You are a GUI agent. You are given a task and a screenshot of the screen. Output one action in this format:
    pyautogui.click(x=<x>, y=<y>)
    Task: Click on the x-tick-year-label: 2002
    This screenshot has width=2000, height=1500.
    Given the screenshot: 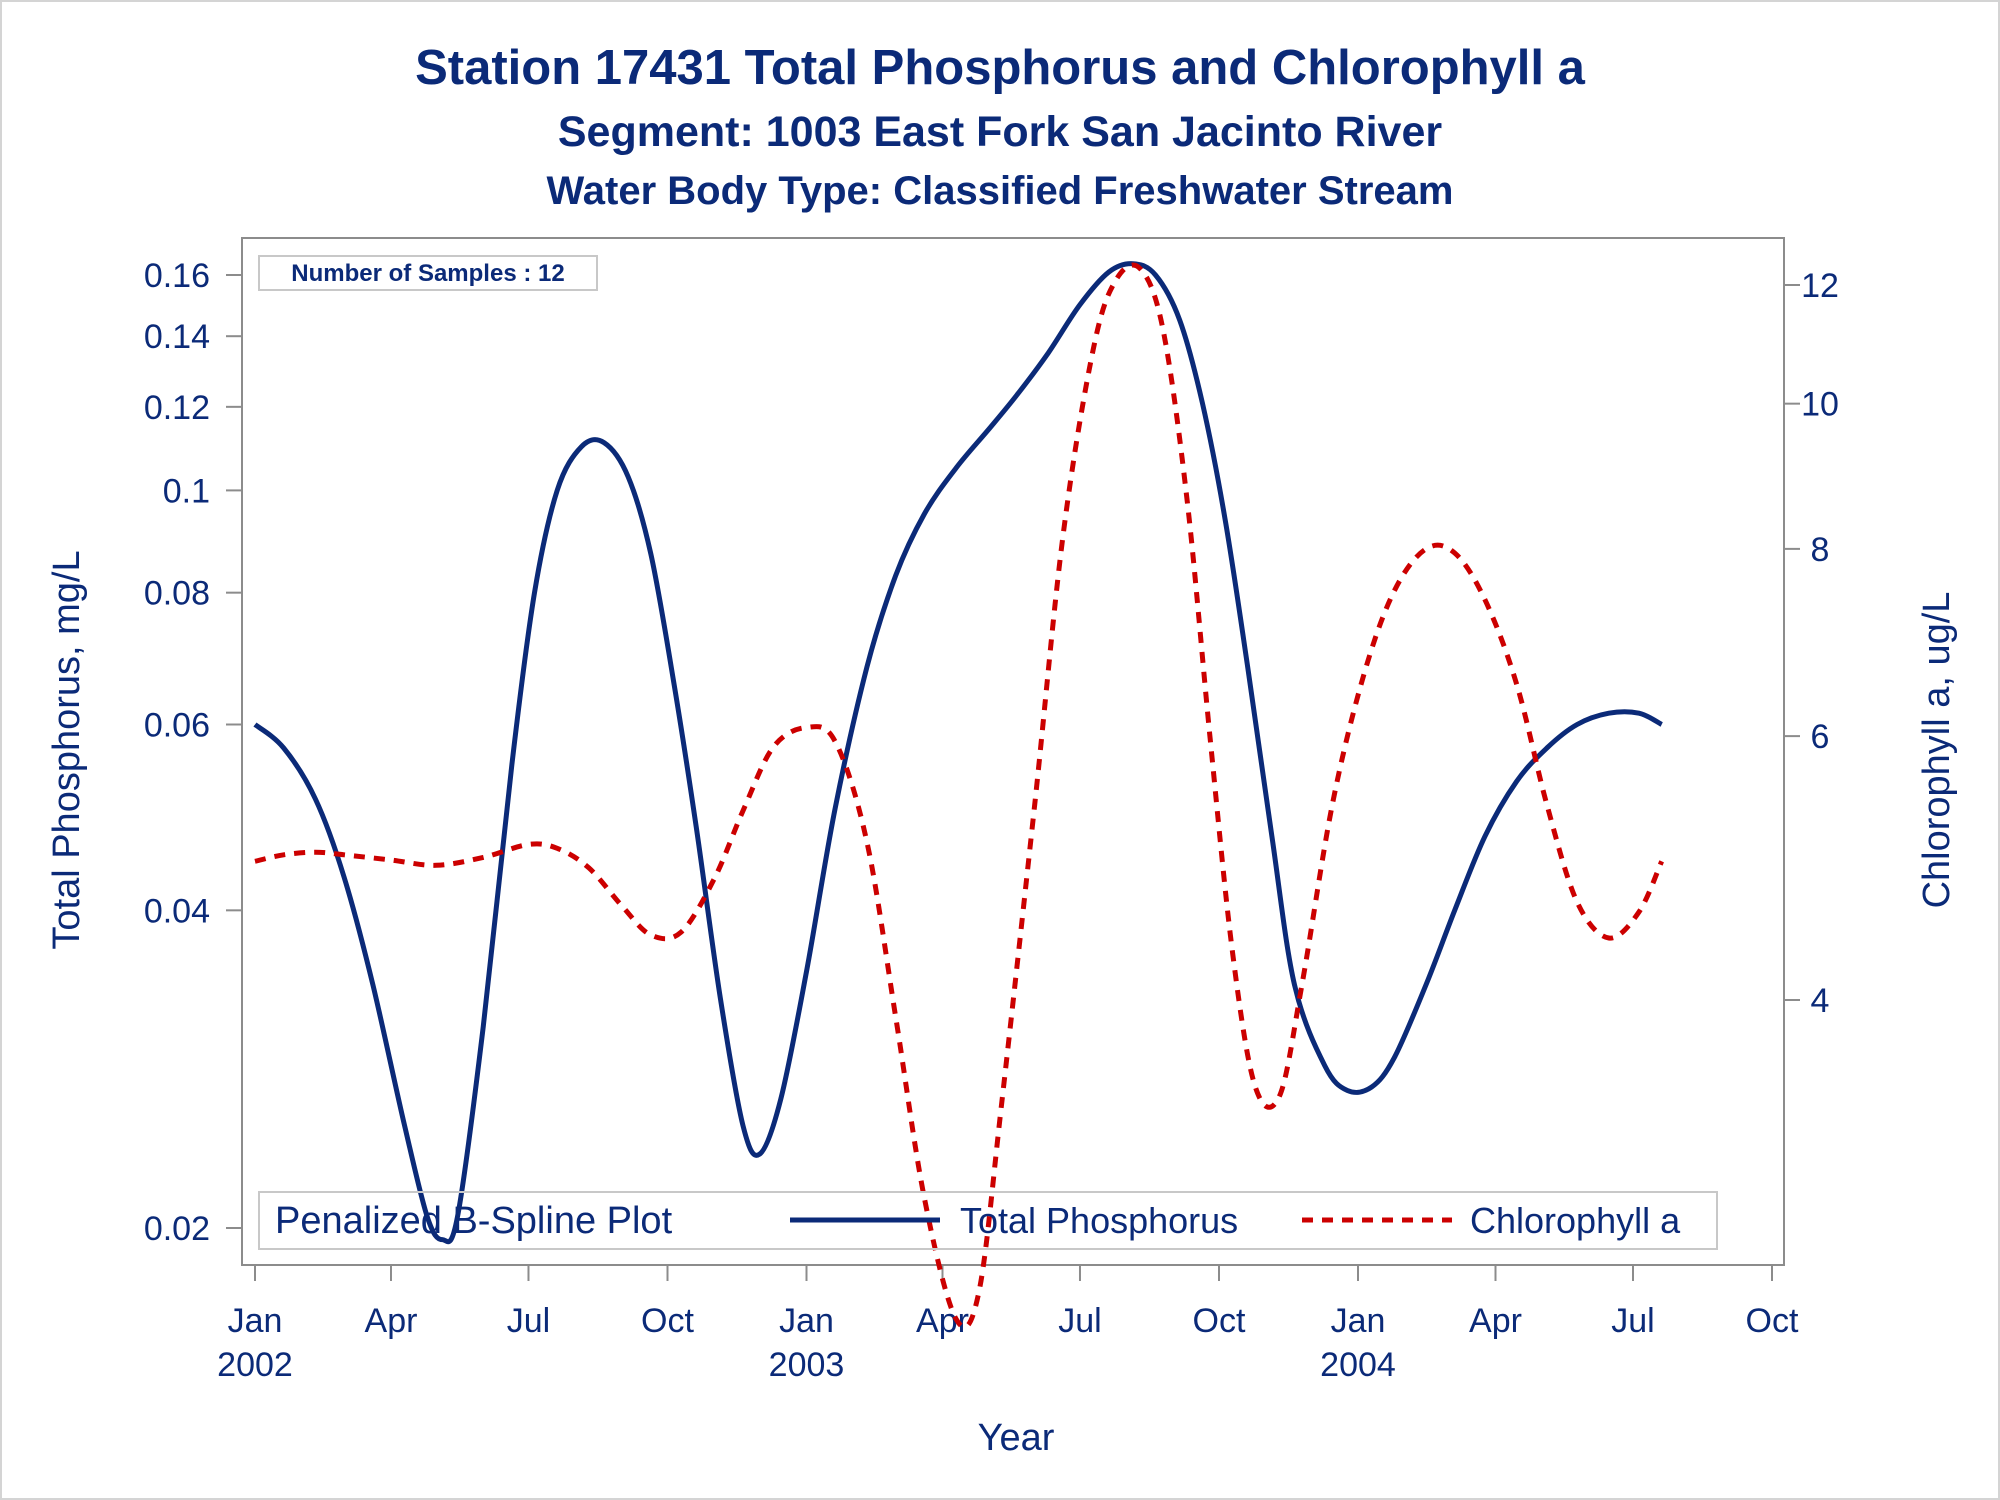 What is the action you would take?
    pyautogui.click(x=255, y=1365)
    